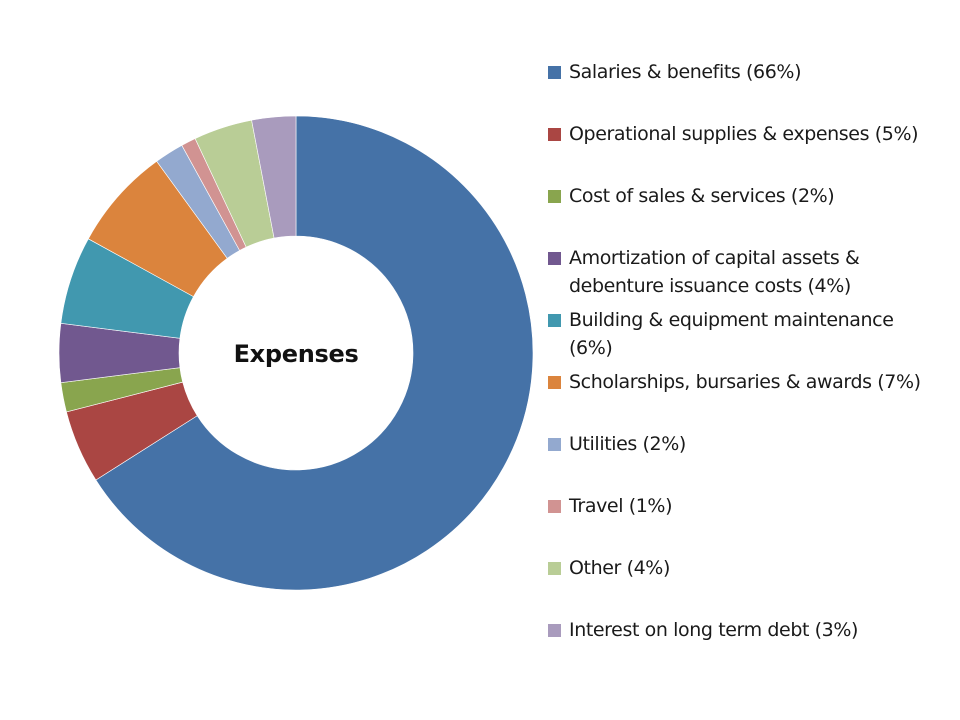 The image size is (960, 720). I want to click on legend-item-other: Other (4%), so click(609, 568).